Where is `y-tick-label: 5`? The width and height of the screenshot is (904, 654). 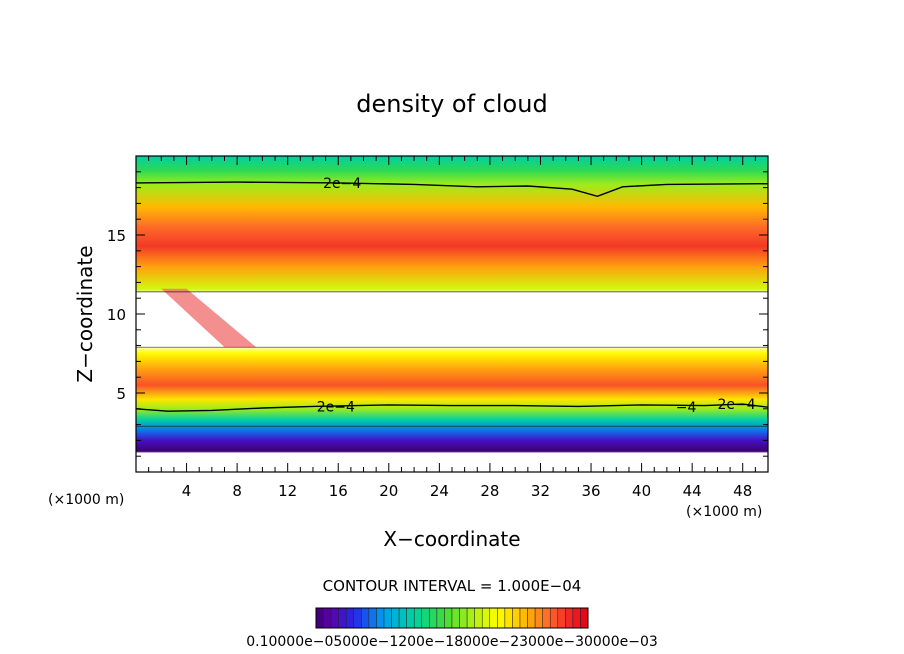 y-tick-label: 5 is located at coordinates (121, 394).